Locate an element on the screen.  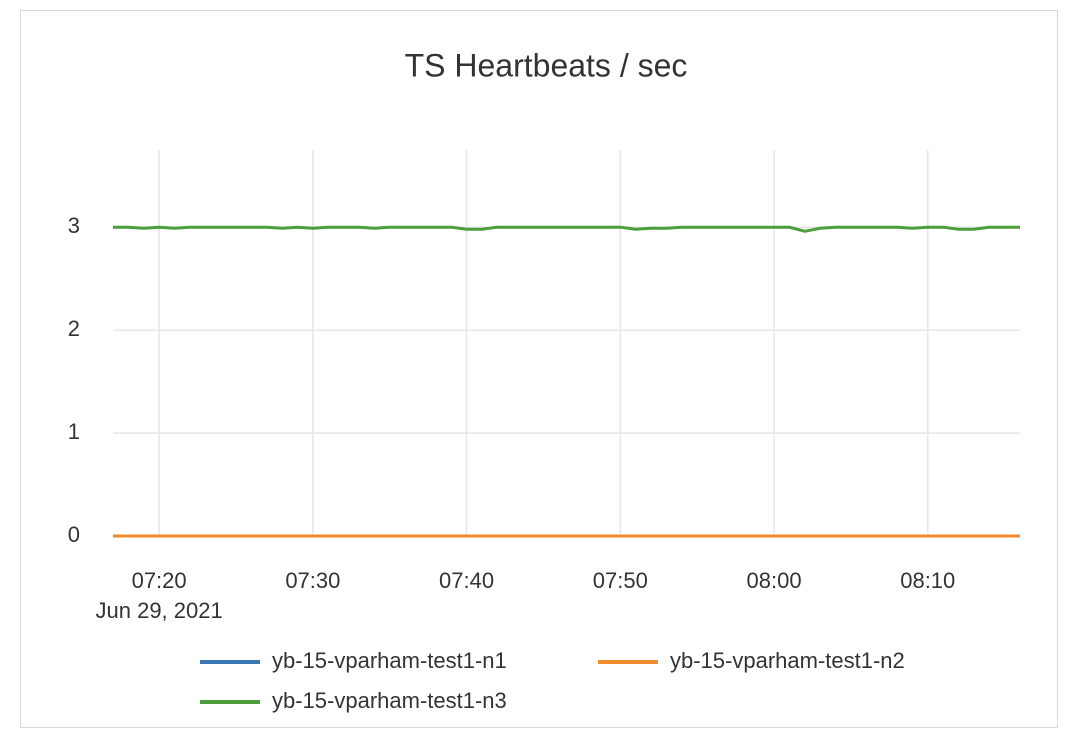
x-tick-label: 08:10 is located at coordinates (927, 580).